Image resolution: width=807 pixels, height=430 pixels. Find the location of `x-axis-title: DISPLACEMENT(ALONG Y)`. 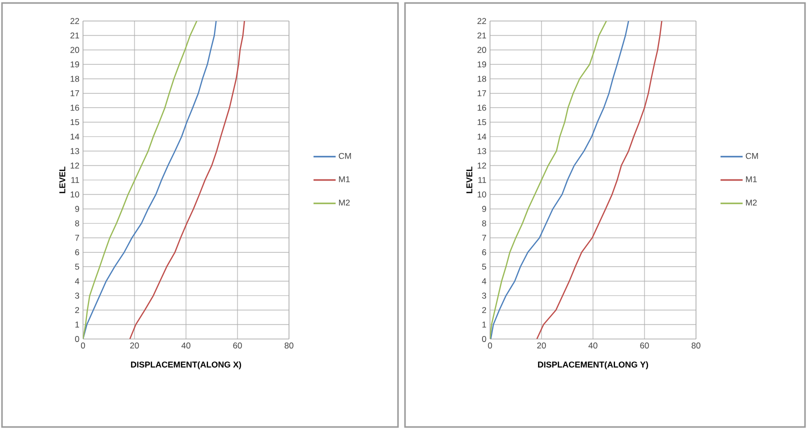

x-axis-title: DISPLACEMENT(ALONG Y) is located at coordinates (593, 365).